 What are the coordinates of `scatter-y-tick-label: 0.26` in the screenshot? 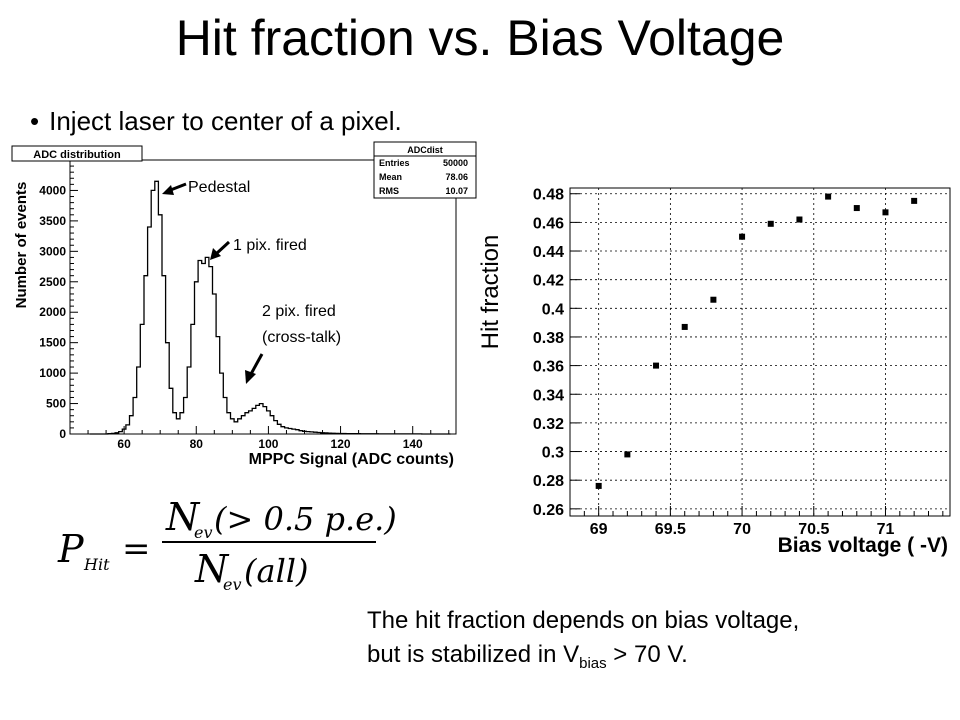 It's located at (548, 510).